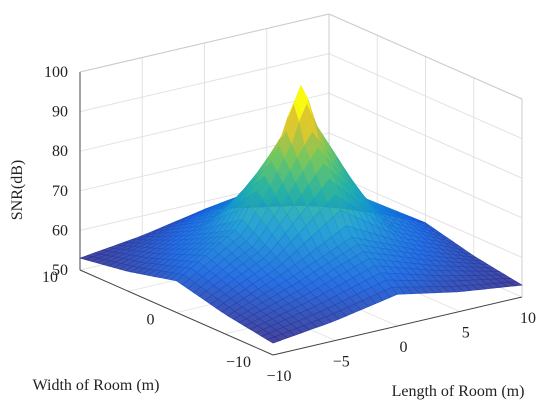 This screenshot has height=411, width=550. Describe the element at coordinates (60, 112) in the screenshot. I see `z-tick-label: 90` at that location.